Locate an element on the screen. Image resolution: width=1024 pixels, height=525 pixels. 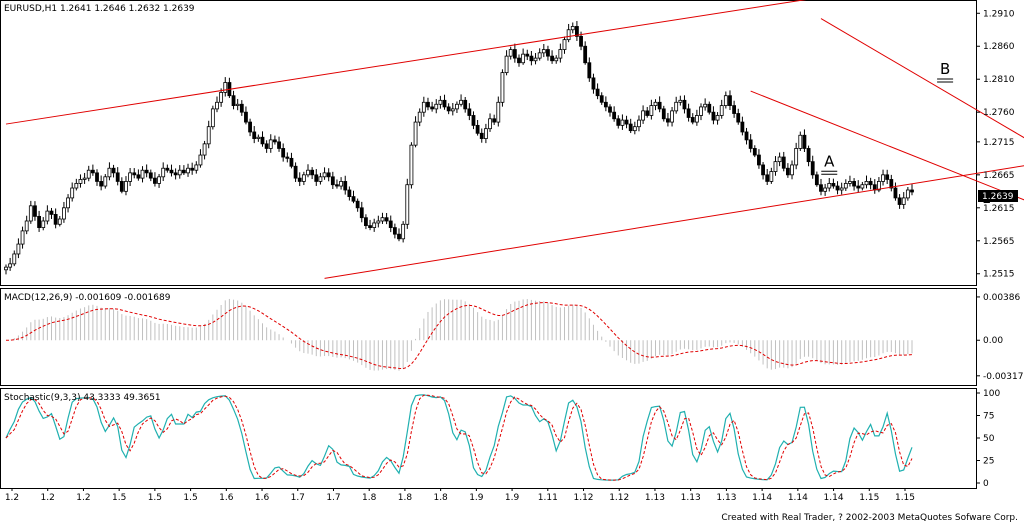
macd-tick-label: 0.00 is located at coordinates (993, 341).